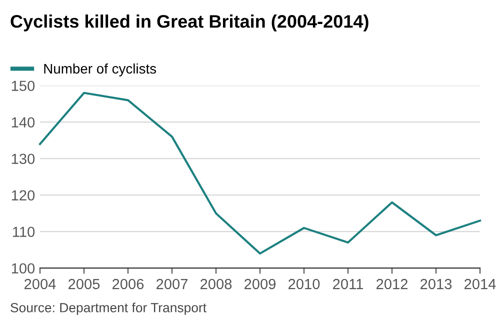 Image resolution: width=500 pixels, height=323 pixels. What do you see at coordinates (480, 284) in the screenshot?
I see `x-tick-label: 2014` at bounding box center [480, 284].